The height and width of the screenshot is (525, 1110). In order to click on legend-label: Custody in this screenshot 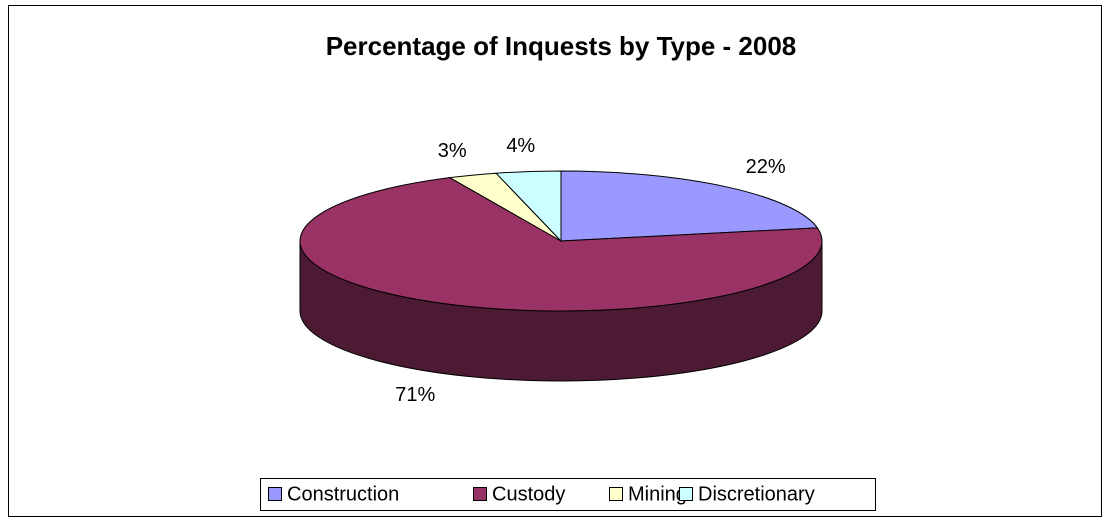, I will do `click(528, 494)`.